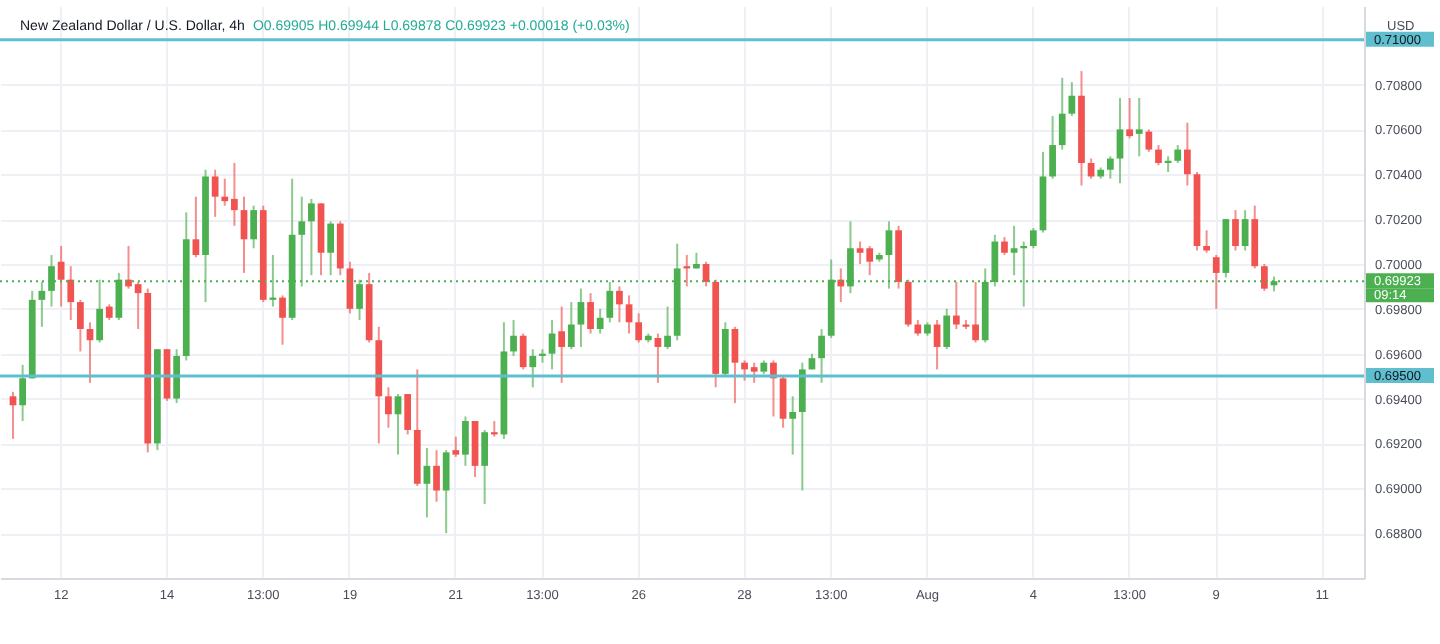 The width and height of the screenshot is (1440, 644). Describe the element at coordinates (494, 428) in the screenshot. I see `candlestick` at that location.